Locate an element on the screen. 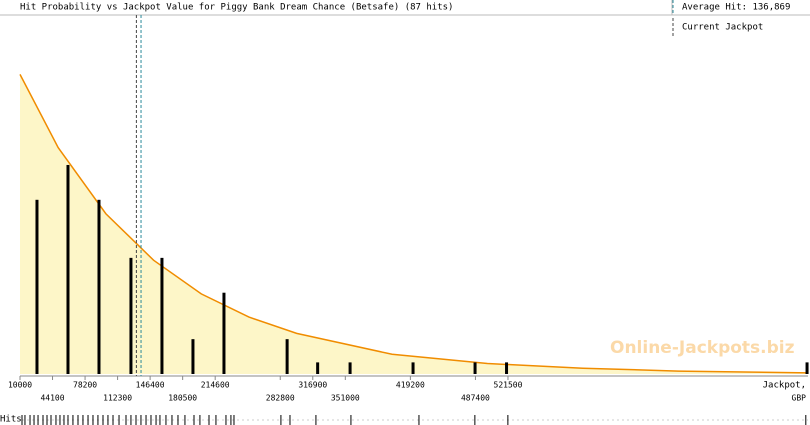  x-tick-label: 419200 is located at coordinates (410, 385).